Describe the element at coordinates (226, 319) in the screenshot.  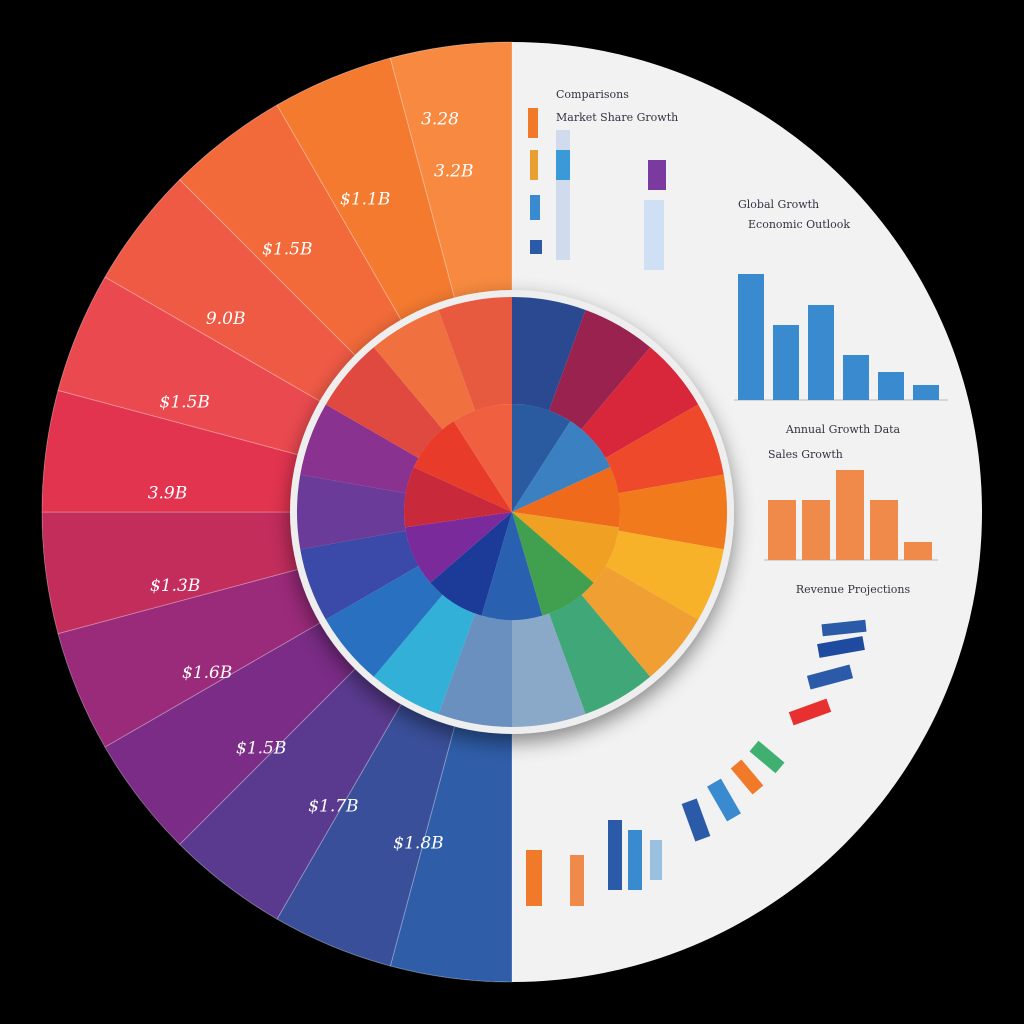
I see `segment-label: 9.0B` at that location.